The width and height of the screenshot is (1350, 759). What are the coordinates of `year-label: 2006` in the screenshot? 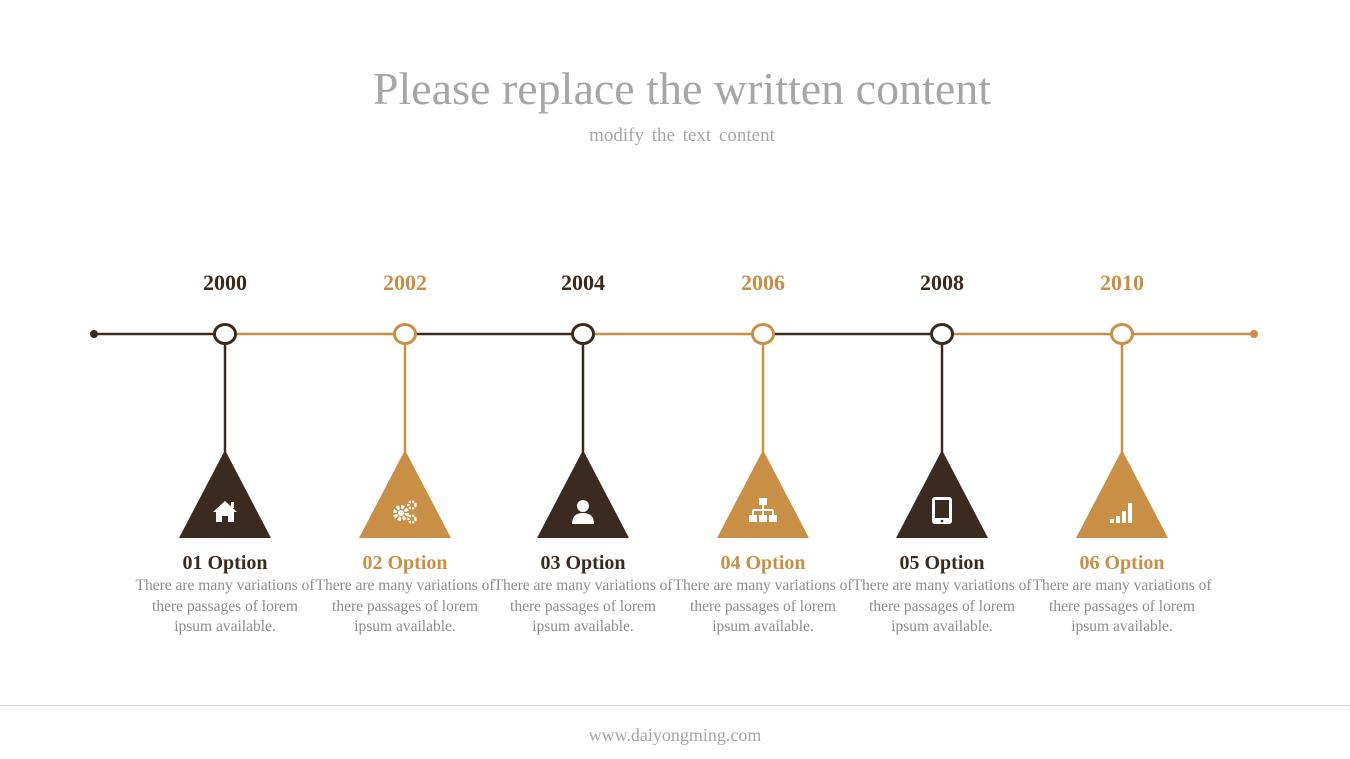 It's located at (763, 282).